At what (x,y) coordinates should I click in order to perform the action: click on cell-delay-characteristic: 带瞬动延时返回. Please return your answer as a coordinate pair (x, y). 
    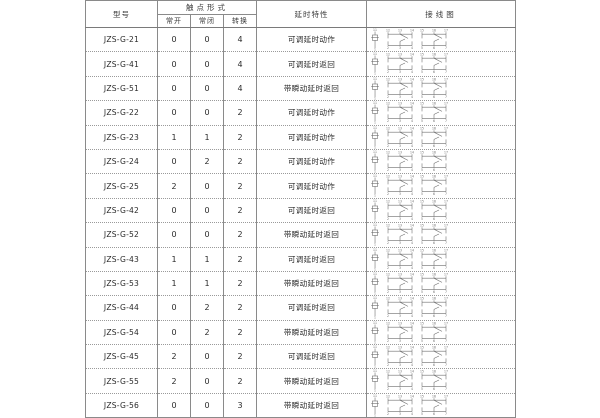
    Looking at the image, I should click on (312, 89).